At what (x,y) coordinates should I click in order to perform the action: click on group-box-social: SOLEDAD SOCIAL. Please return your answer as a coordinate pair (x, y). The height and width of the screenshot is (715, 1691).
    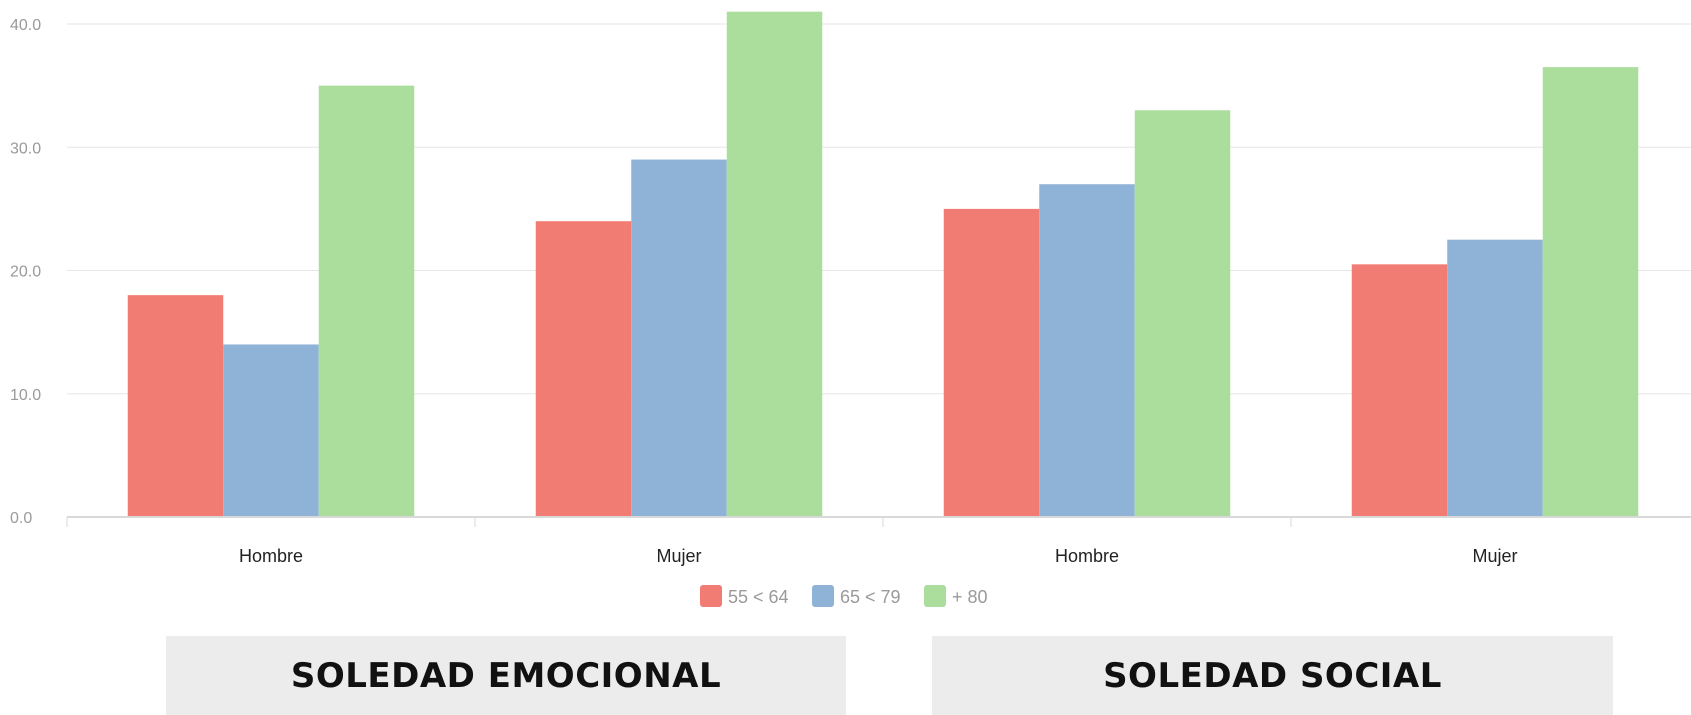
    Looking at the image, I should click on (1272, 675).